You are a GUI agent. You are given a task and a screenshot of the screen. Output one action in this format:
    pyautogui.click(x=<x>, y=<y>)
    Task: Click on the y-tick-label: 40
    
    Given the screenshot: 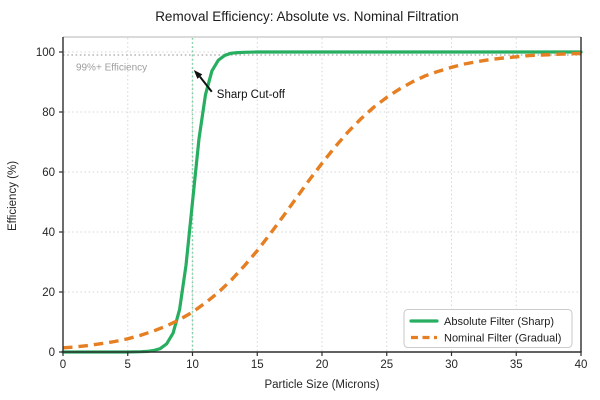 What is the action you would take?
    pyautogui.click(x=48, y=233)
    